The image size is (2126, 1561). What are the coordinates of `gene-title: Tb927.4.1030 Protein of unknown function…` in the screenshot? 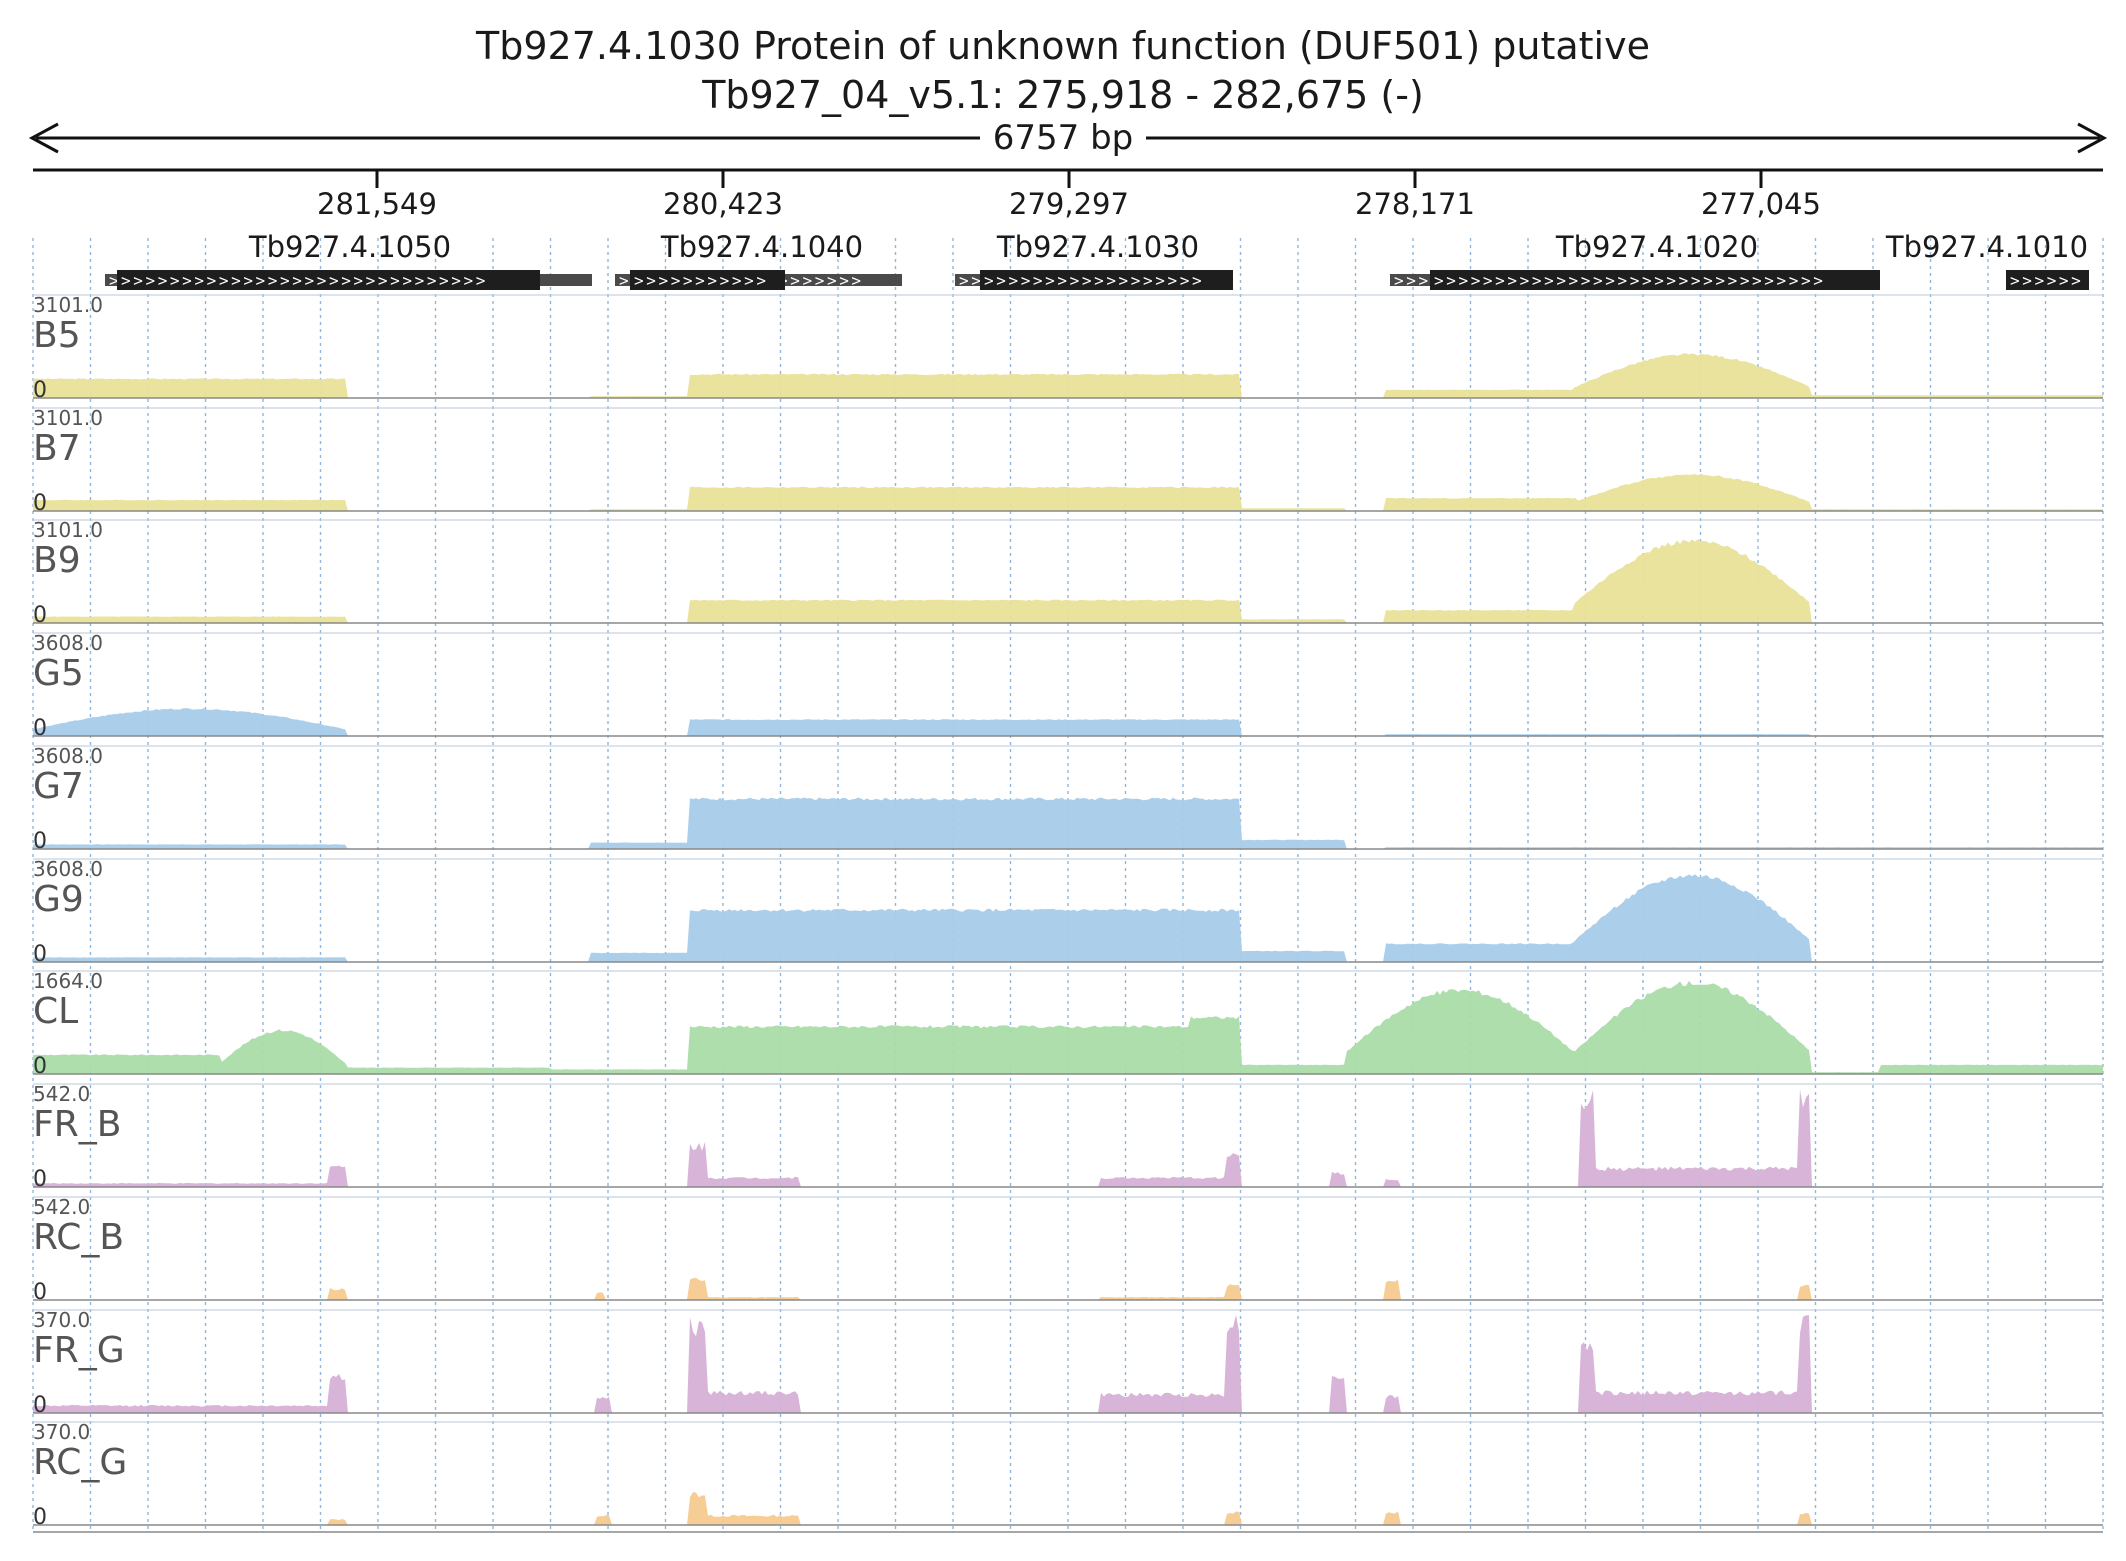 It's located at (1063, 46).